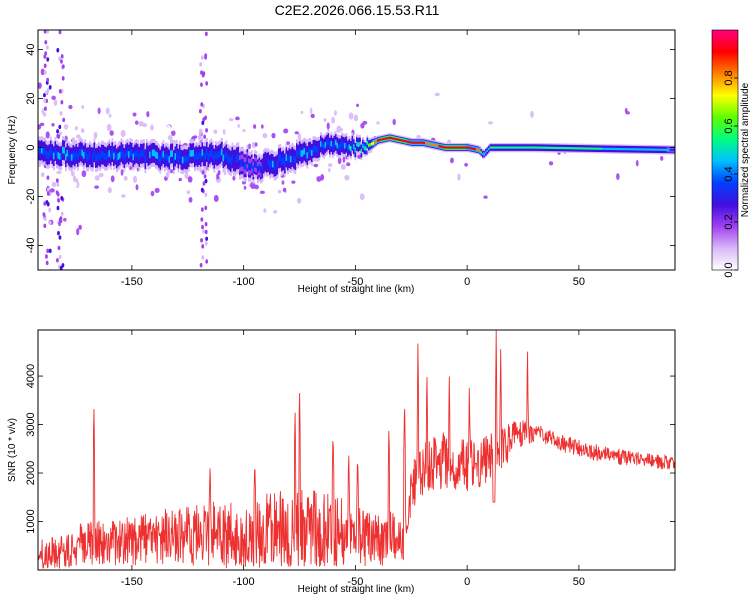  Describe the element at coordinates (729, 77) in the screenshot. I see `colorbar-tick-label: 0.8` at that location.